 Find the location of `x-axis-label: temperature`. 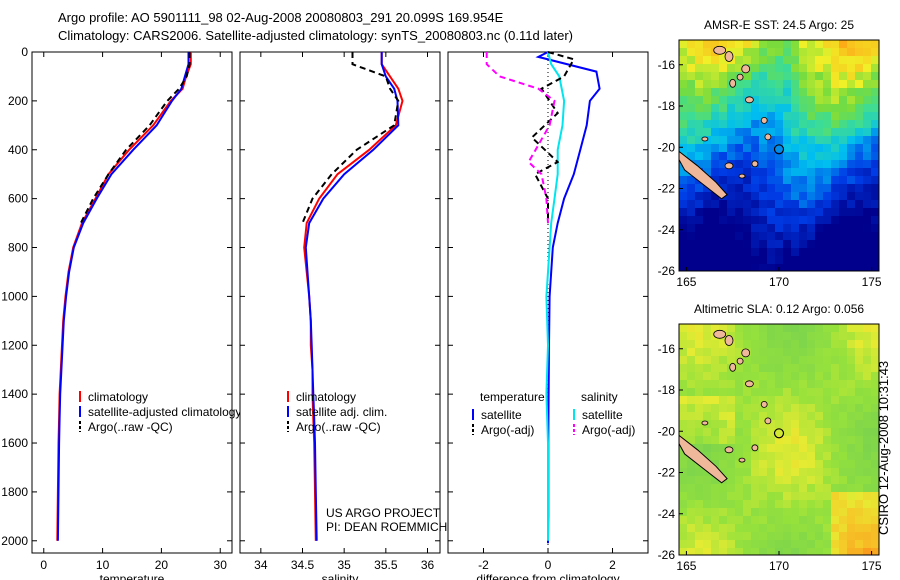

x-axis-label: temperature is located at coordinates (132, 576).